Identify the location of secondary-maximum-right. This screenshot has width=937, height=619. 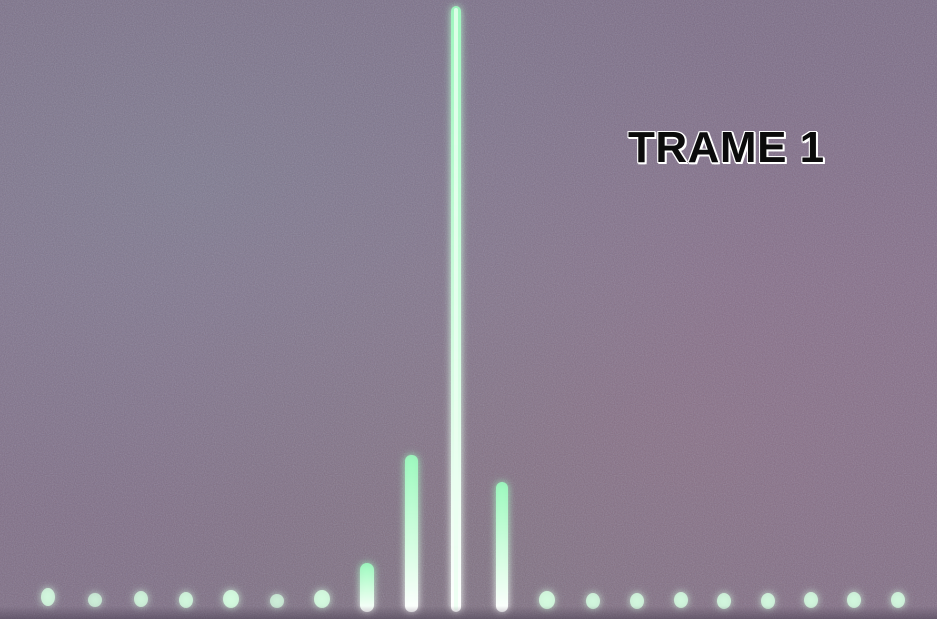
(502, 547).